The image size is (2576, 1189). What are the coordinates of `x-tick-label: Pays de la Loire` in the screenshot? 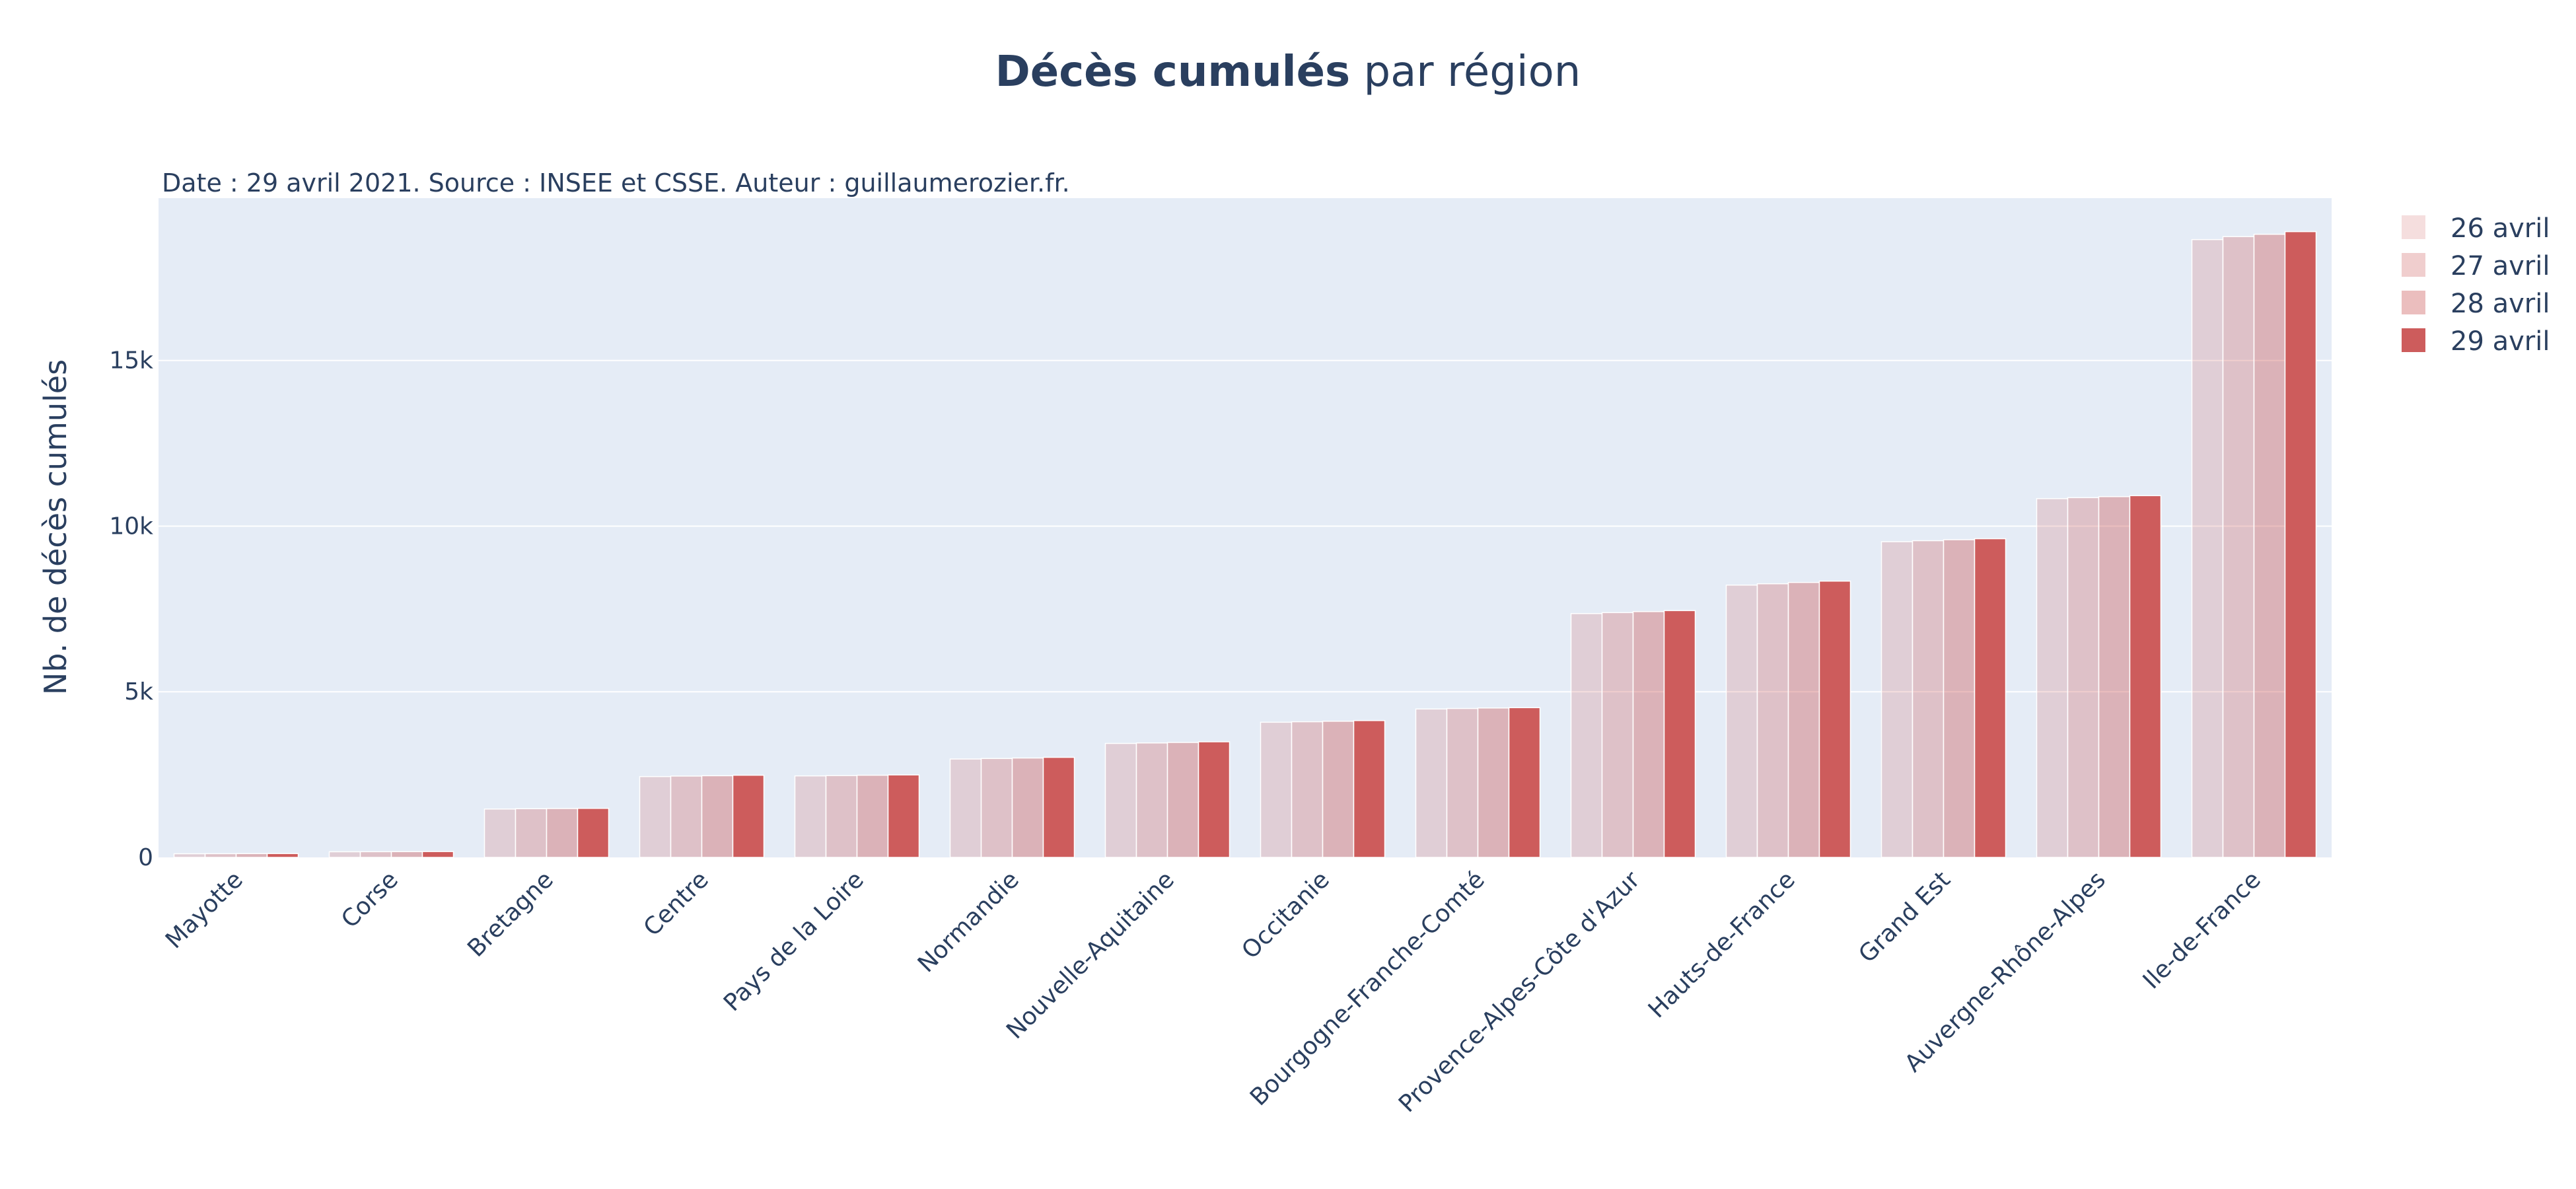 It's located at (794, 941).